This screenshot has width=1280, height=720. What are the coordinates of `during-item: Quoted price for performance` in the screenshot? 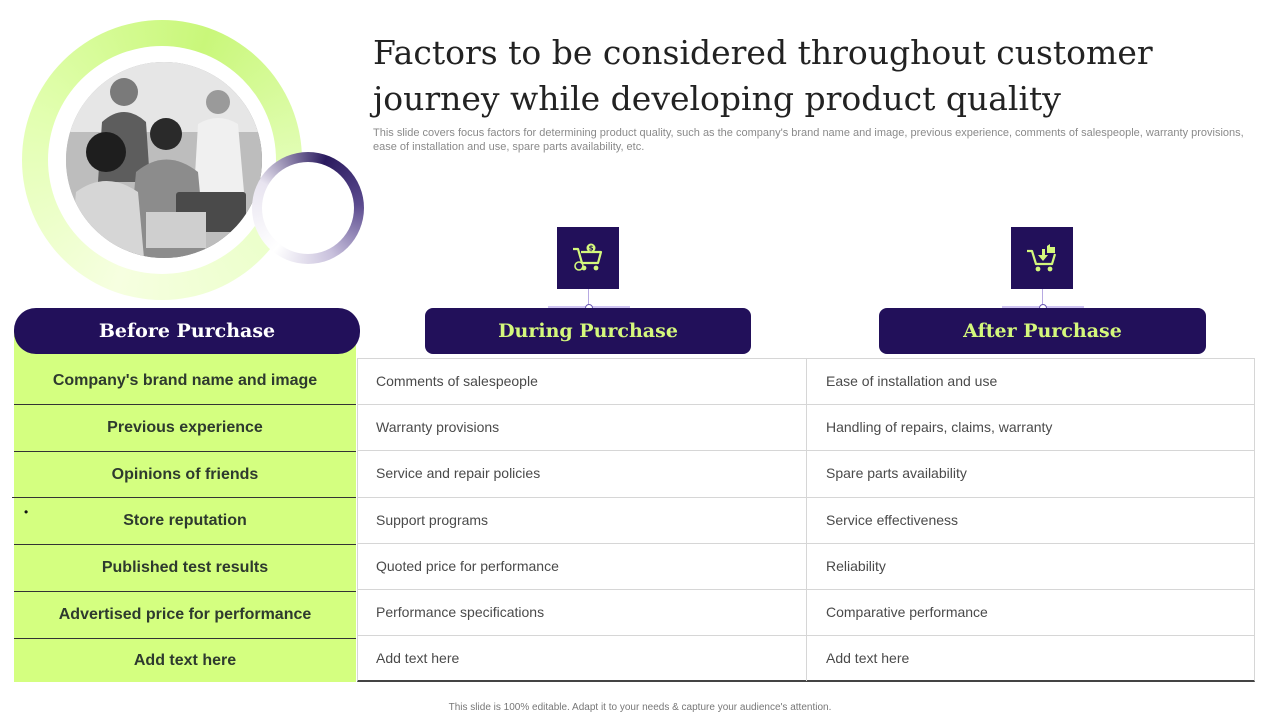 It's located at (467, 566).